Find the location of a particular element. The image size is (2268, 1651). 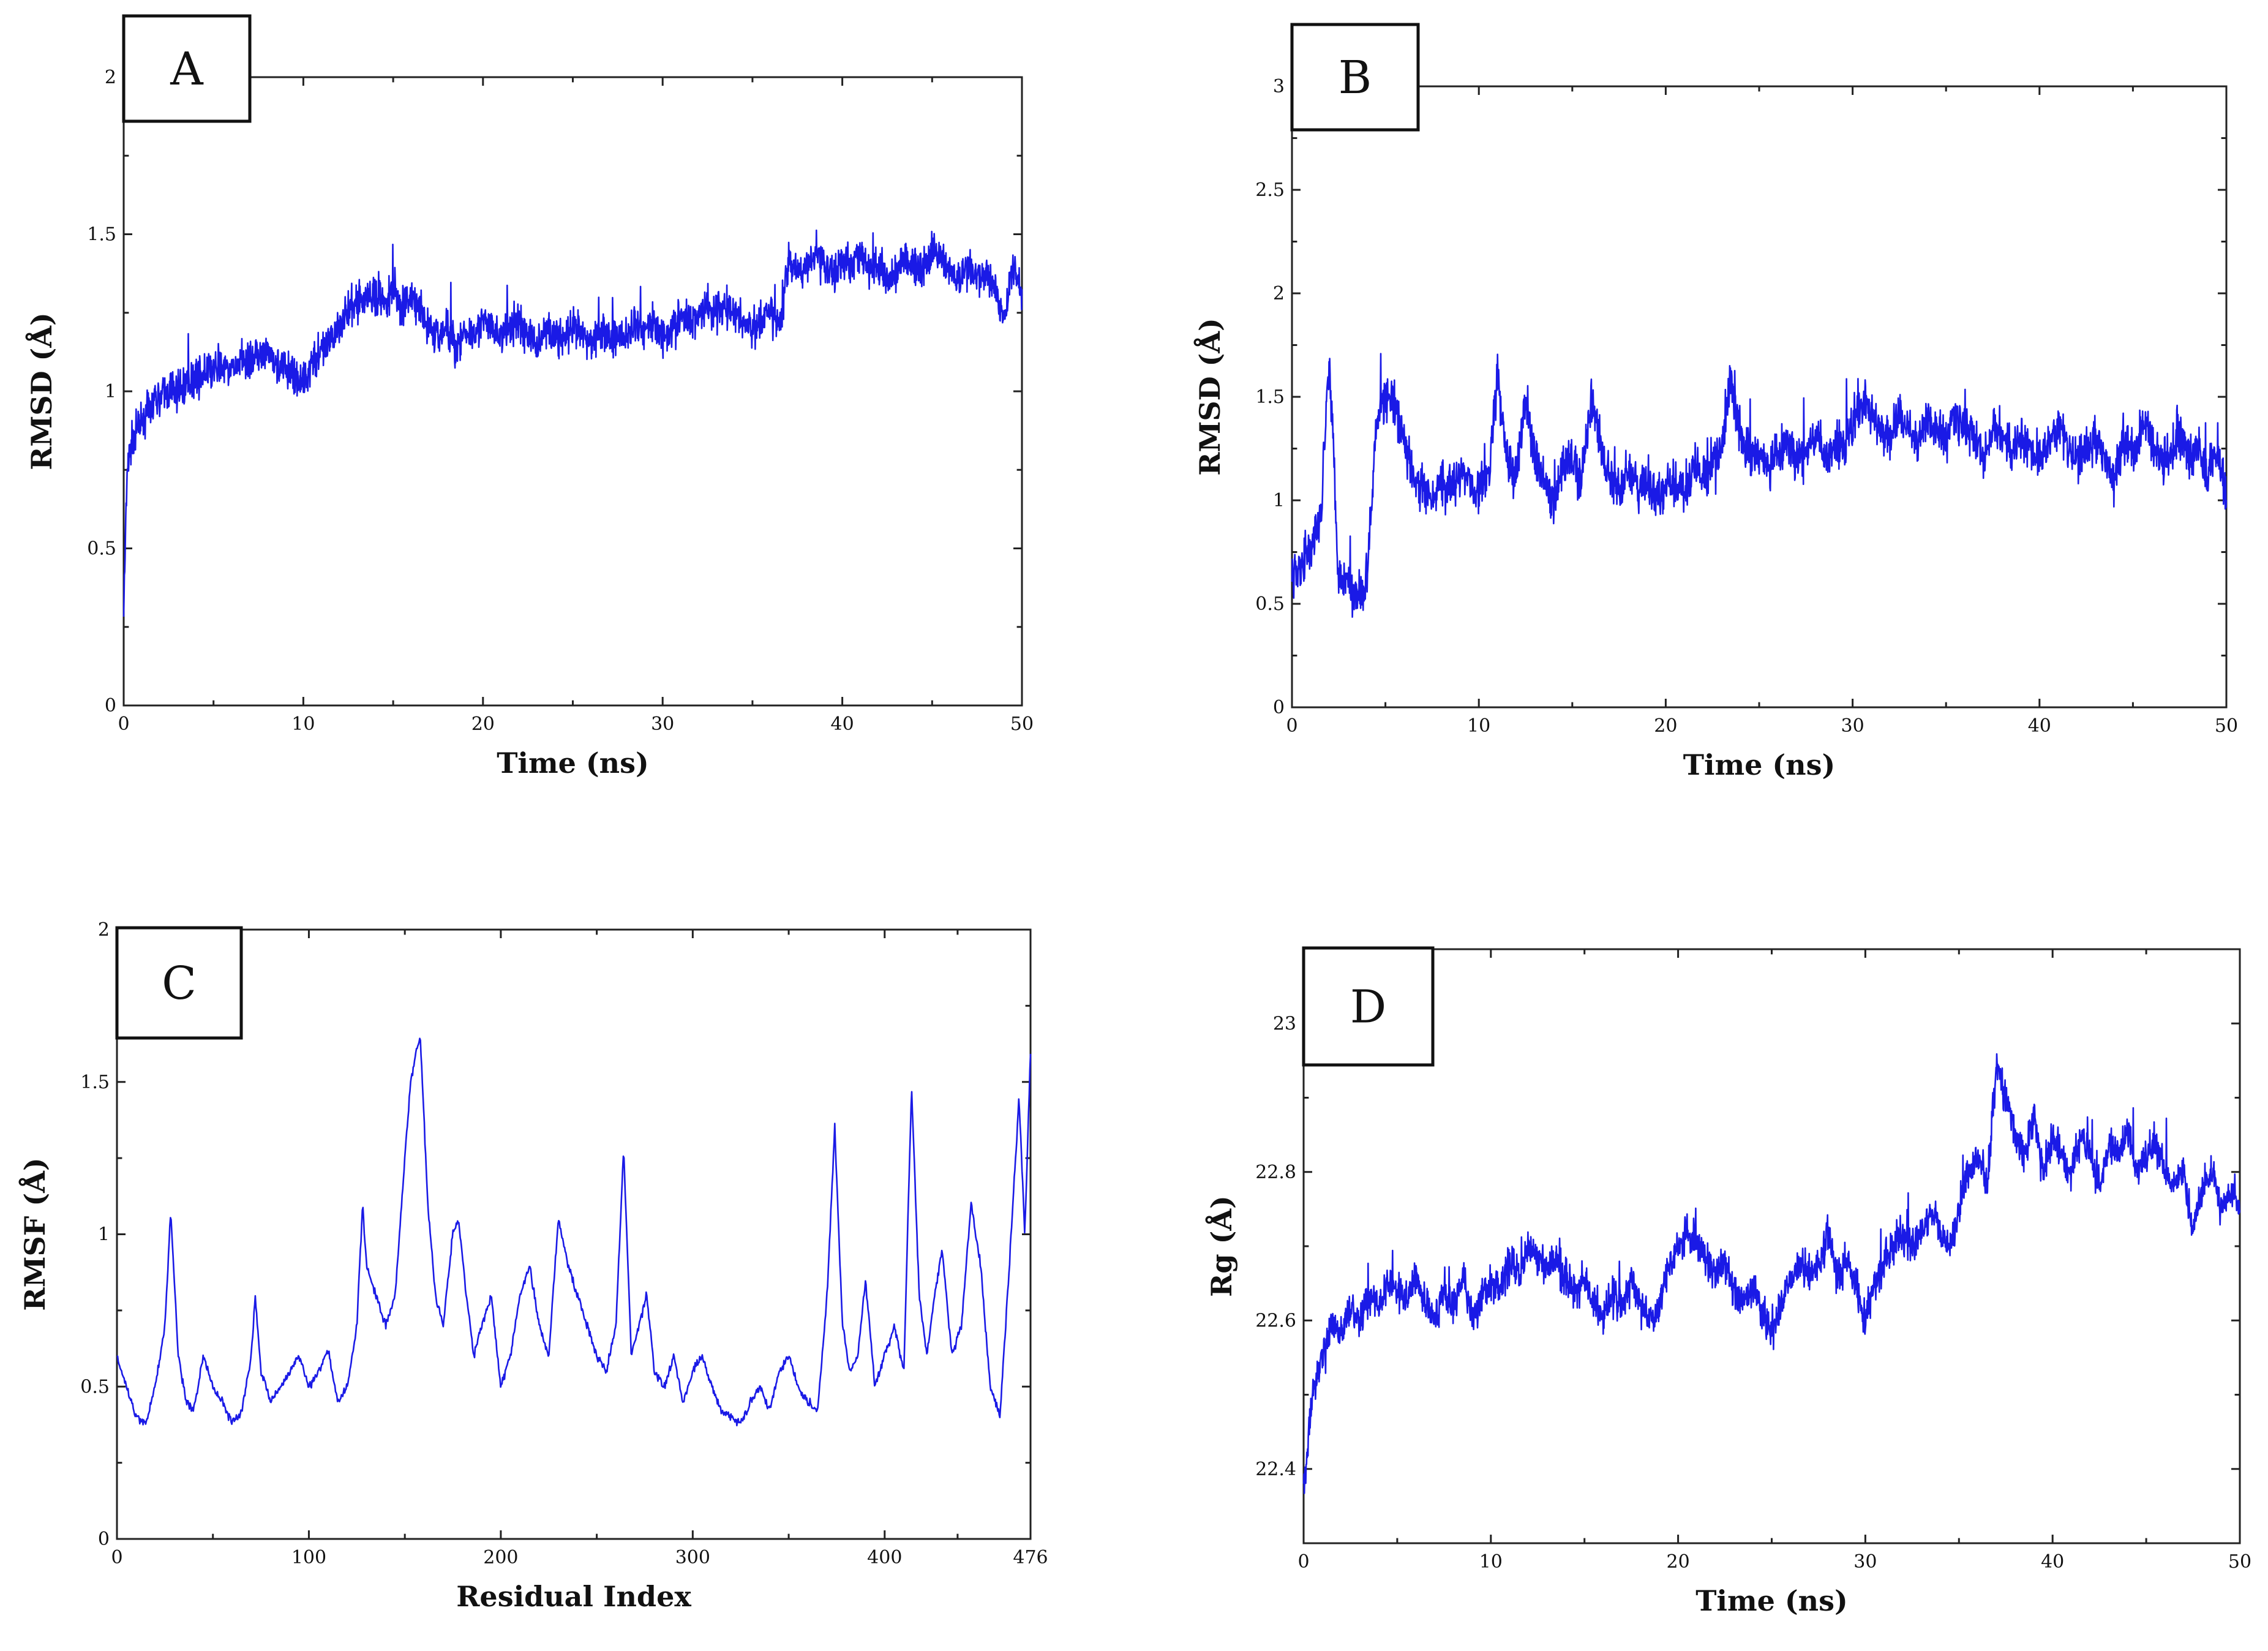

y-tick-label: 3 is located at coordinates (1279, 86).